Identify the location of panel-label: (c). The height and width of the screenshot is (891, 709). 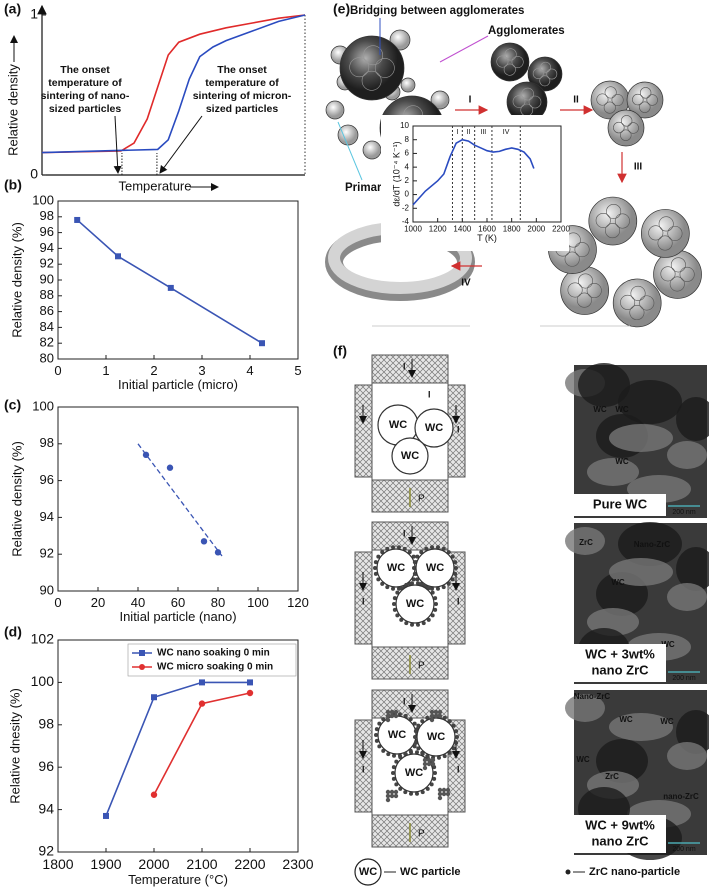
(12, 405).